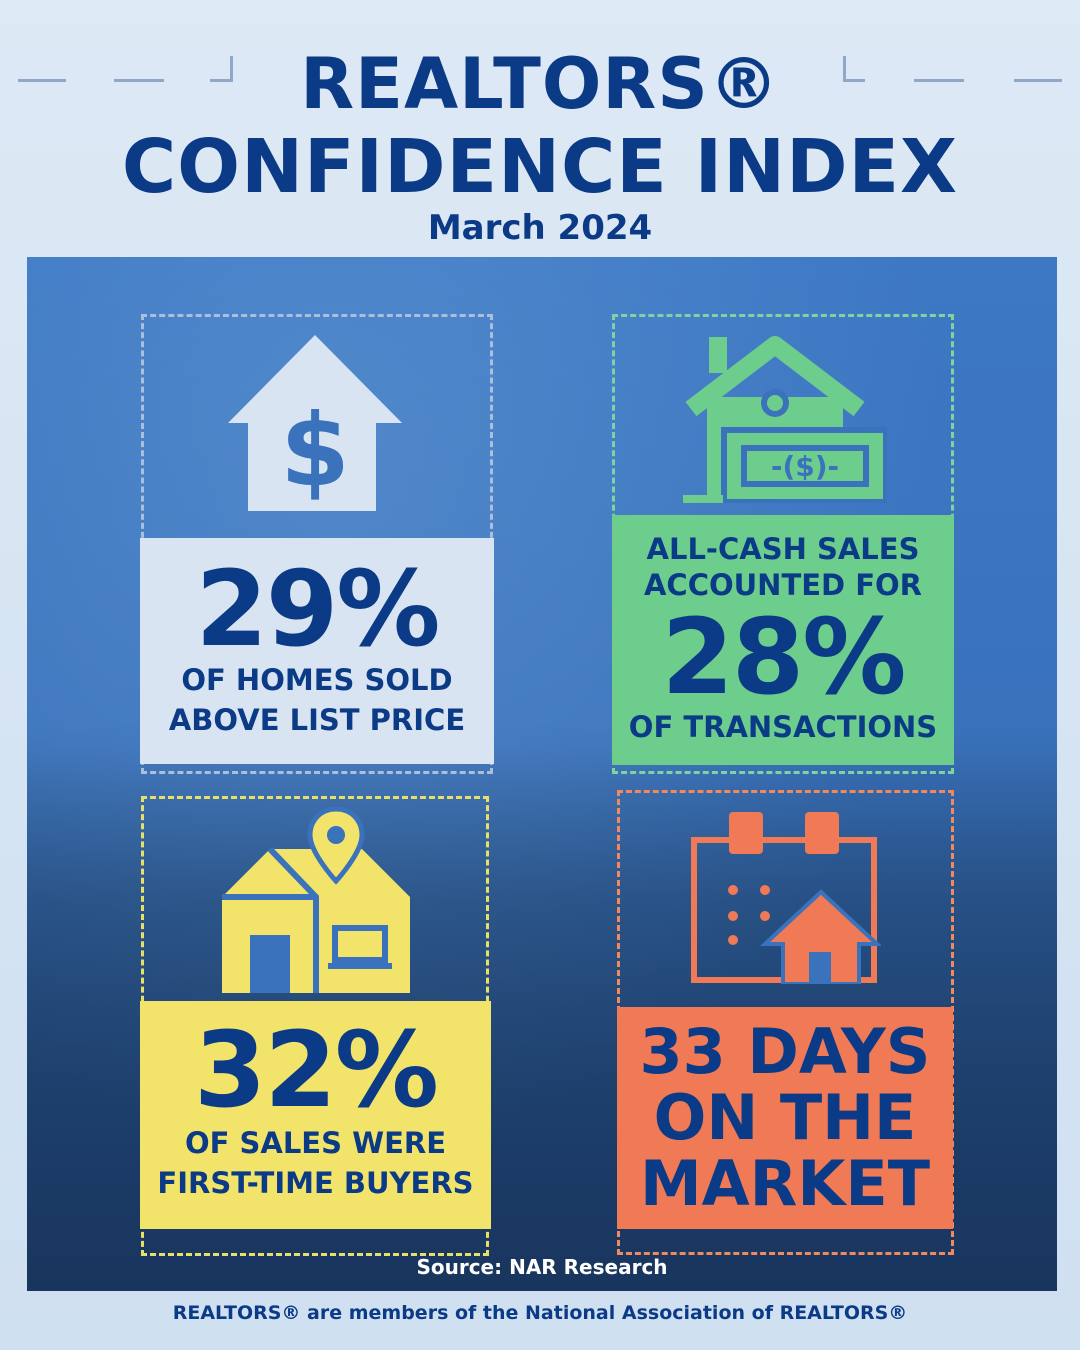 The height and width of the screenshot is (1350, 1080). I want to click on stat-text-line: 33 DAYS, so click(785, 1051).